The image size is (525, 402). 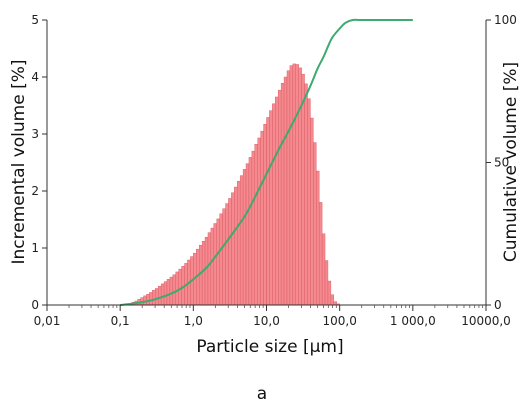 What do you see at coordinates (19, 161) in the screenshot?
I see `left-y-axis-label: Incremental volume [%]` at bounding box center [19, 161].